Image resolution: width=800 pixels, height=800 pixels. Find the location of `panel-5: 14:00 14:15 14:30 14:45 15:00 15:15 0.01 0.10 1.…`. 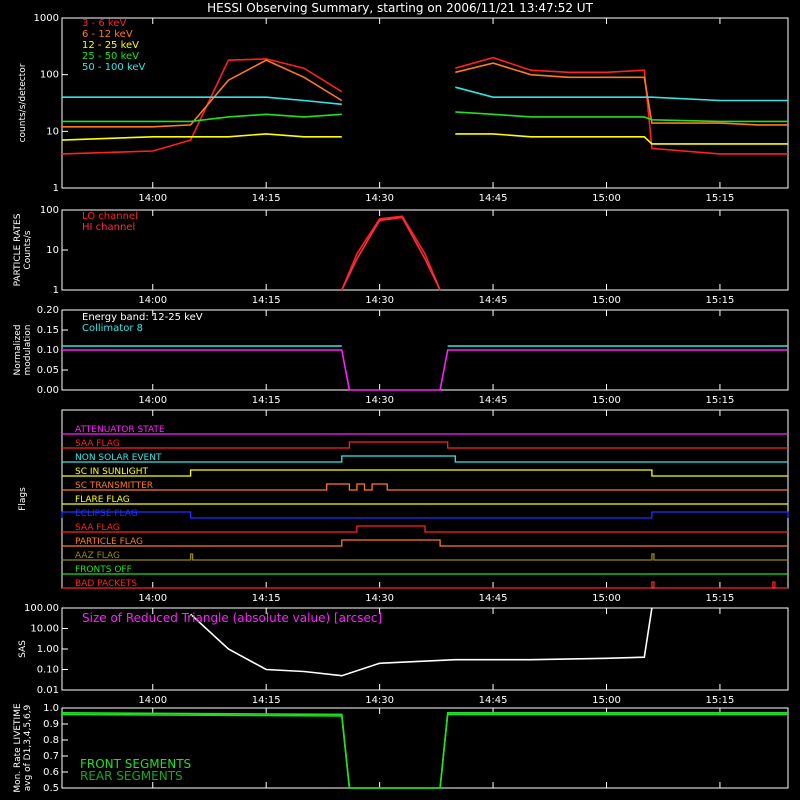

panel-5: 14:00 14:15 14:30 14:45 15:00 15:15 0.01 0.10 1.… is located at coordinates (403, 654).